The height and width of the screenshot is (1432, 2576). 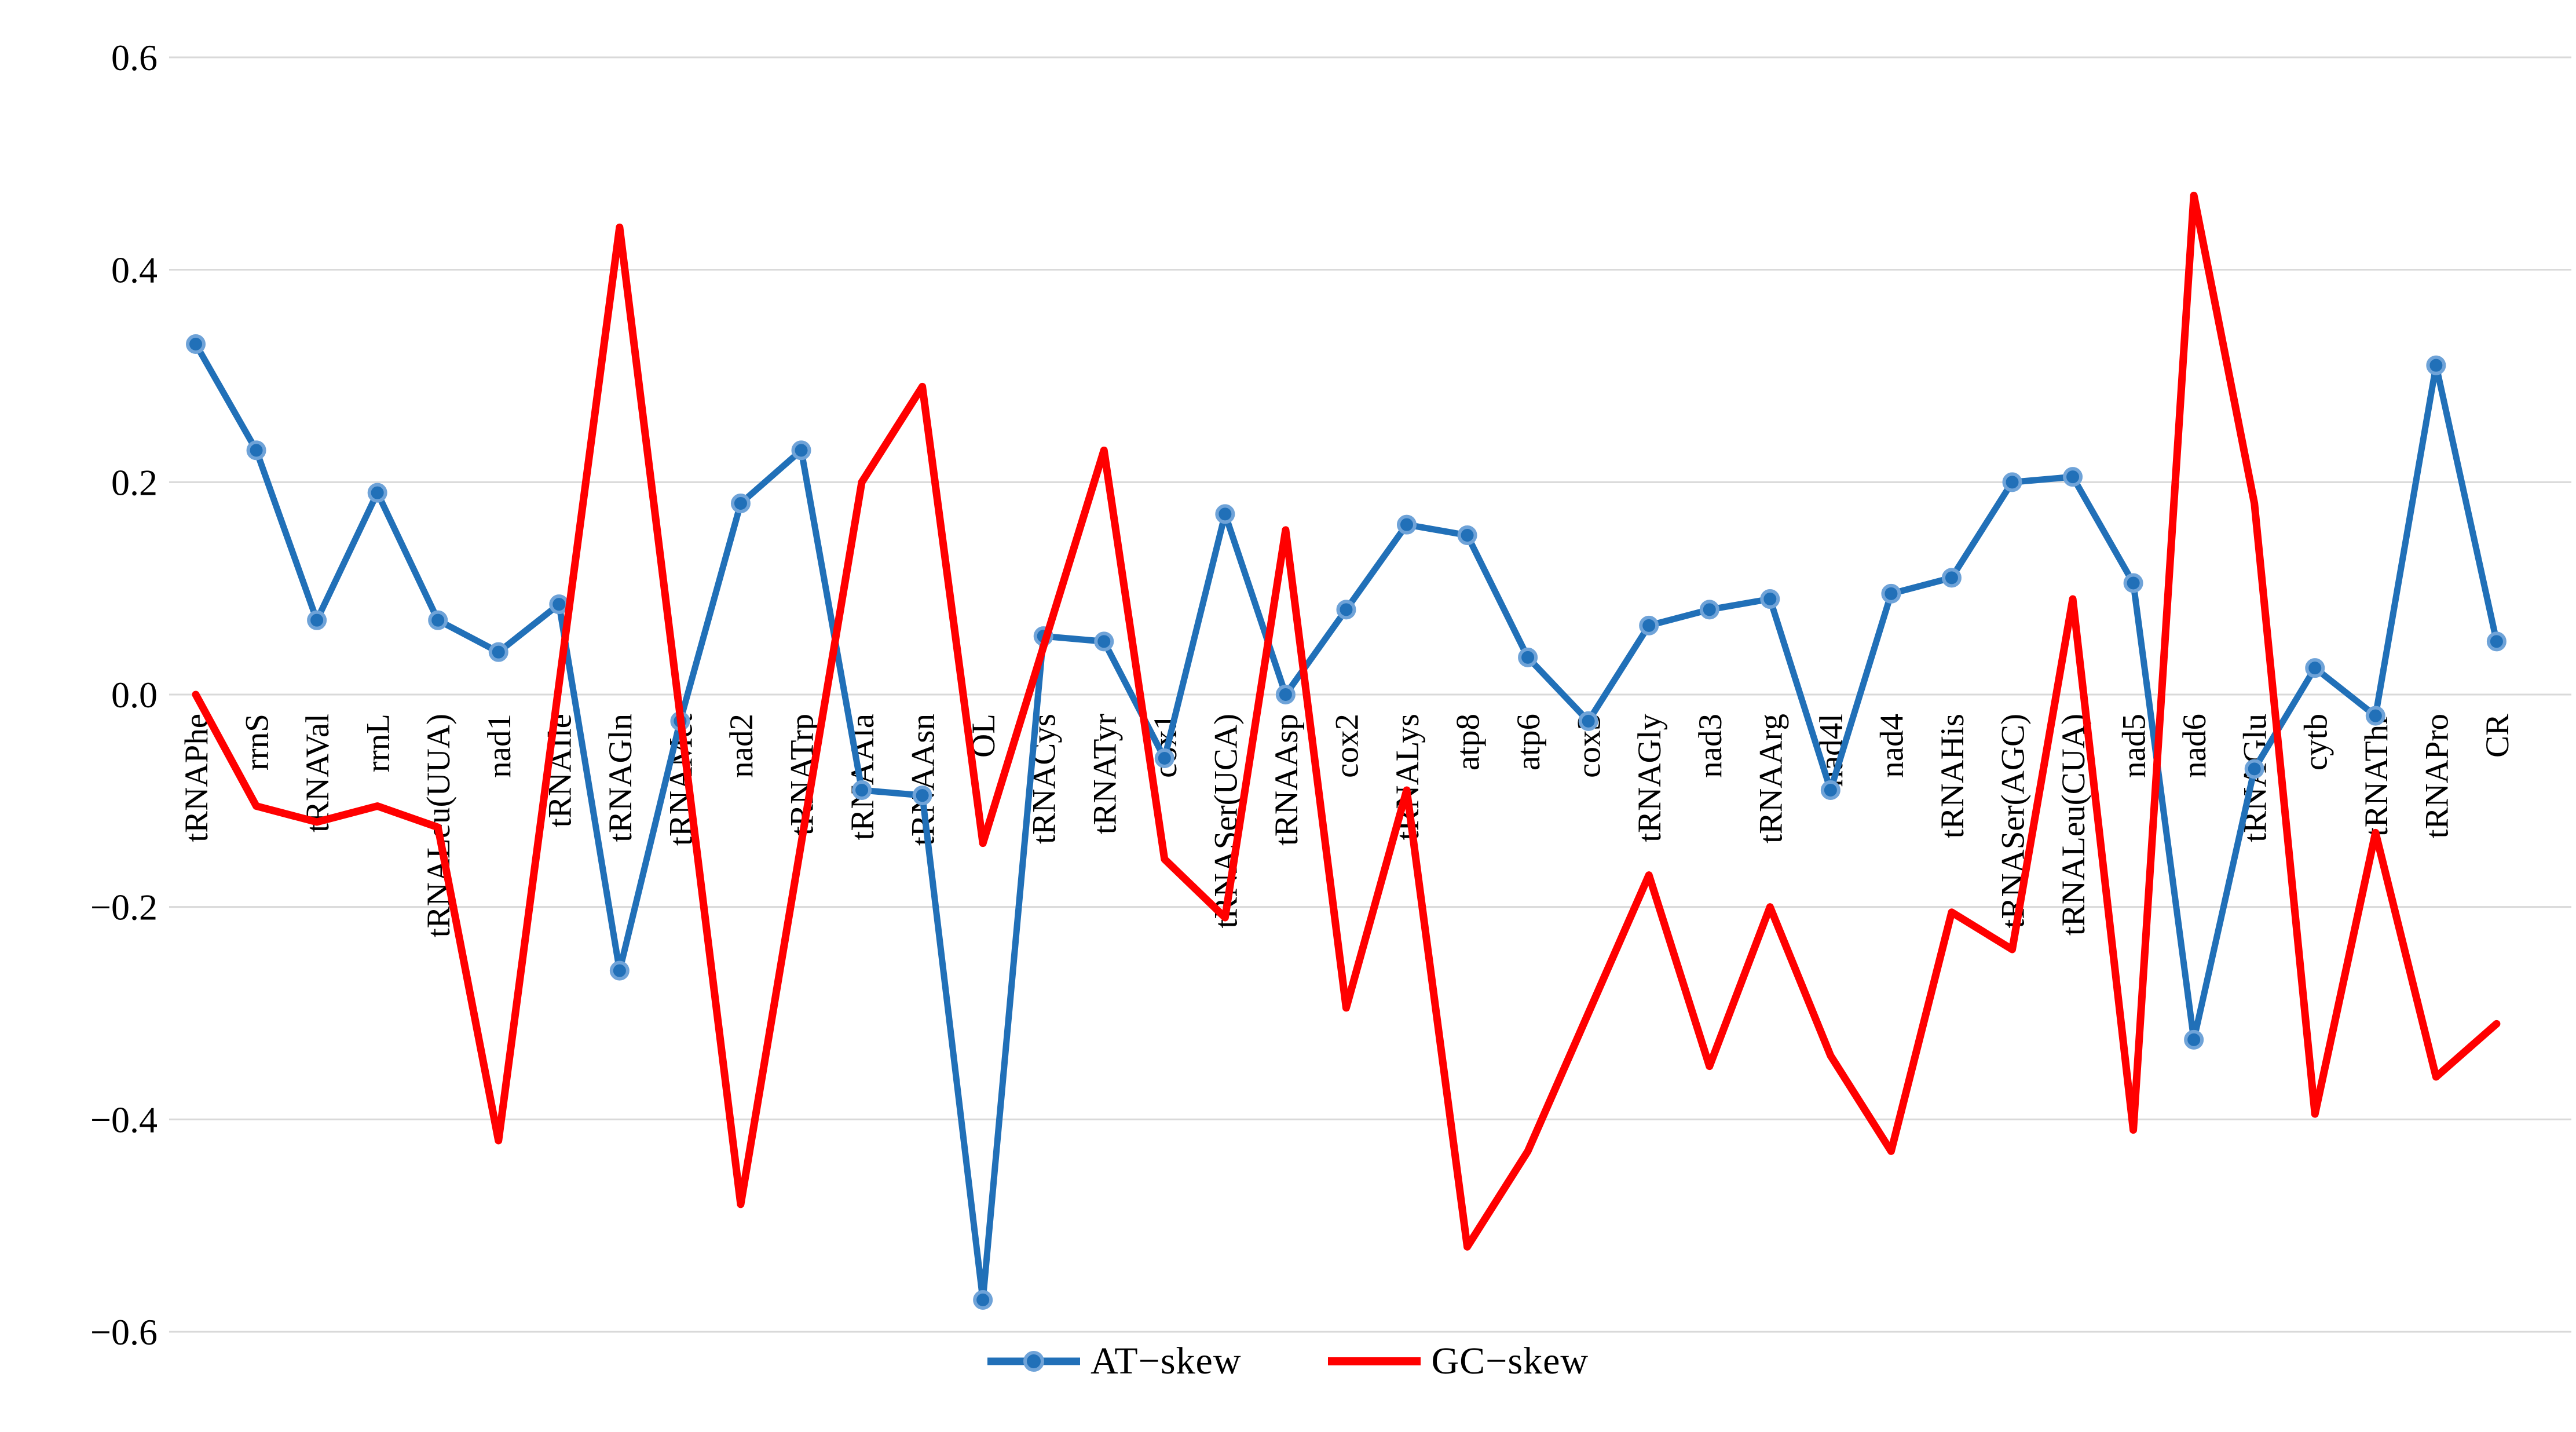 What do you see at coordinates (1468, 742) in the screenshot?
I see `x-category-label: atp8` at bounding box center [1468, 742].